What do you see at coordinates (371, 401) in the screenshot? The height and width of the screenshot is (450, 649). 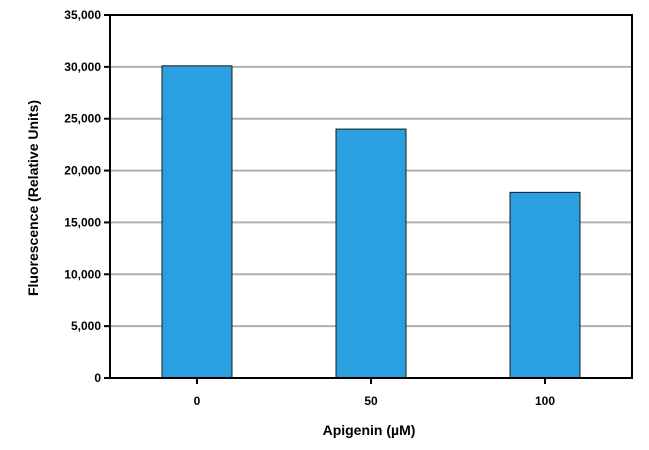 I see `x-tick-label: 50` at bounding box center [371, 401].